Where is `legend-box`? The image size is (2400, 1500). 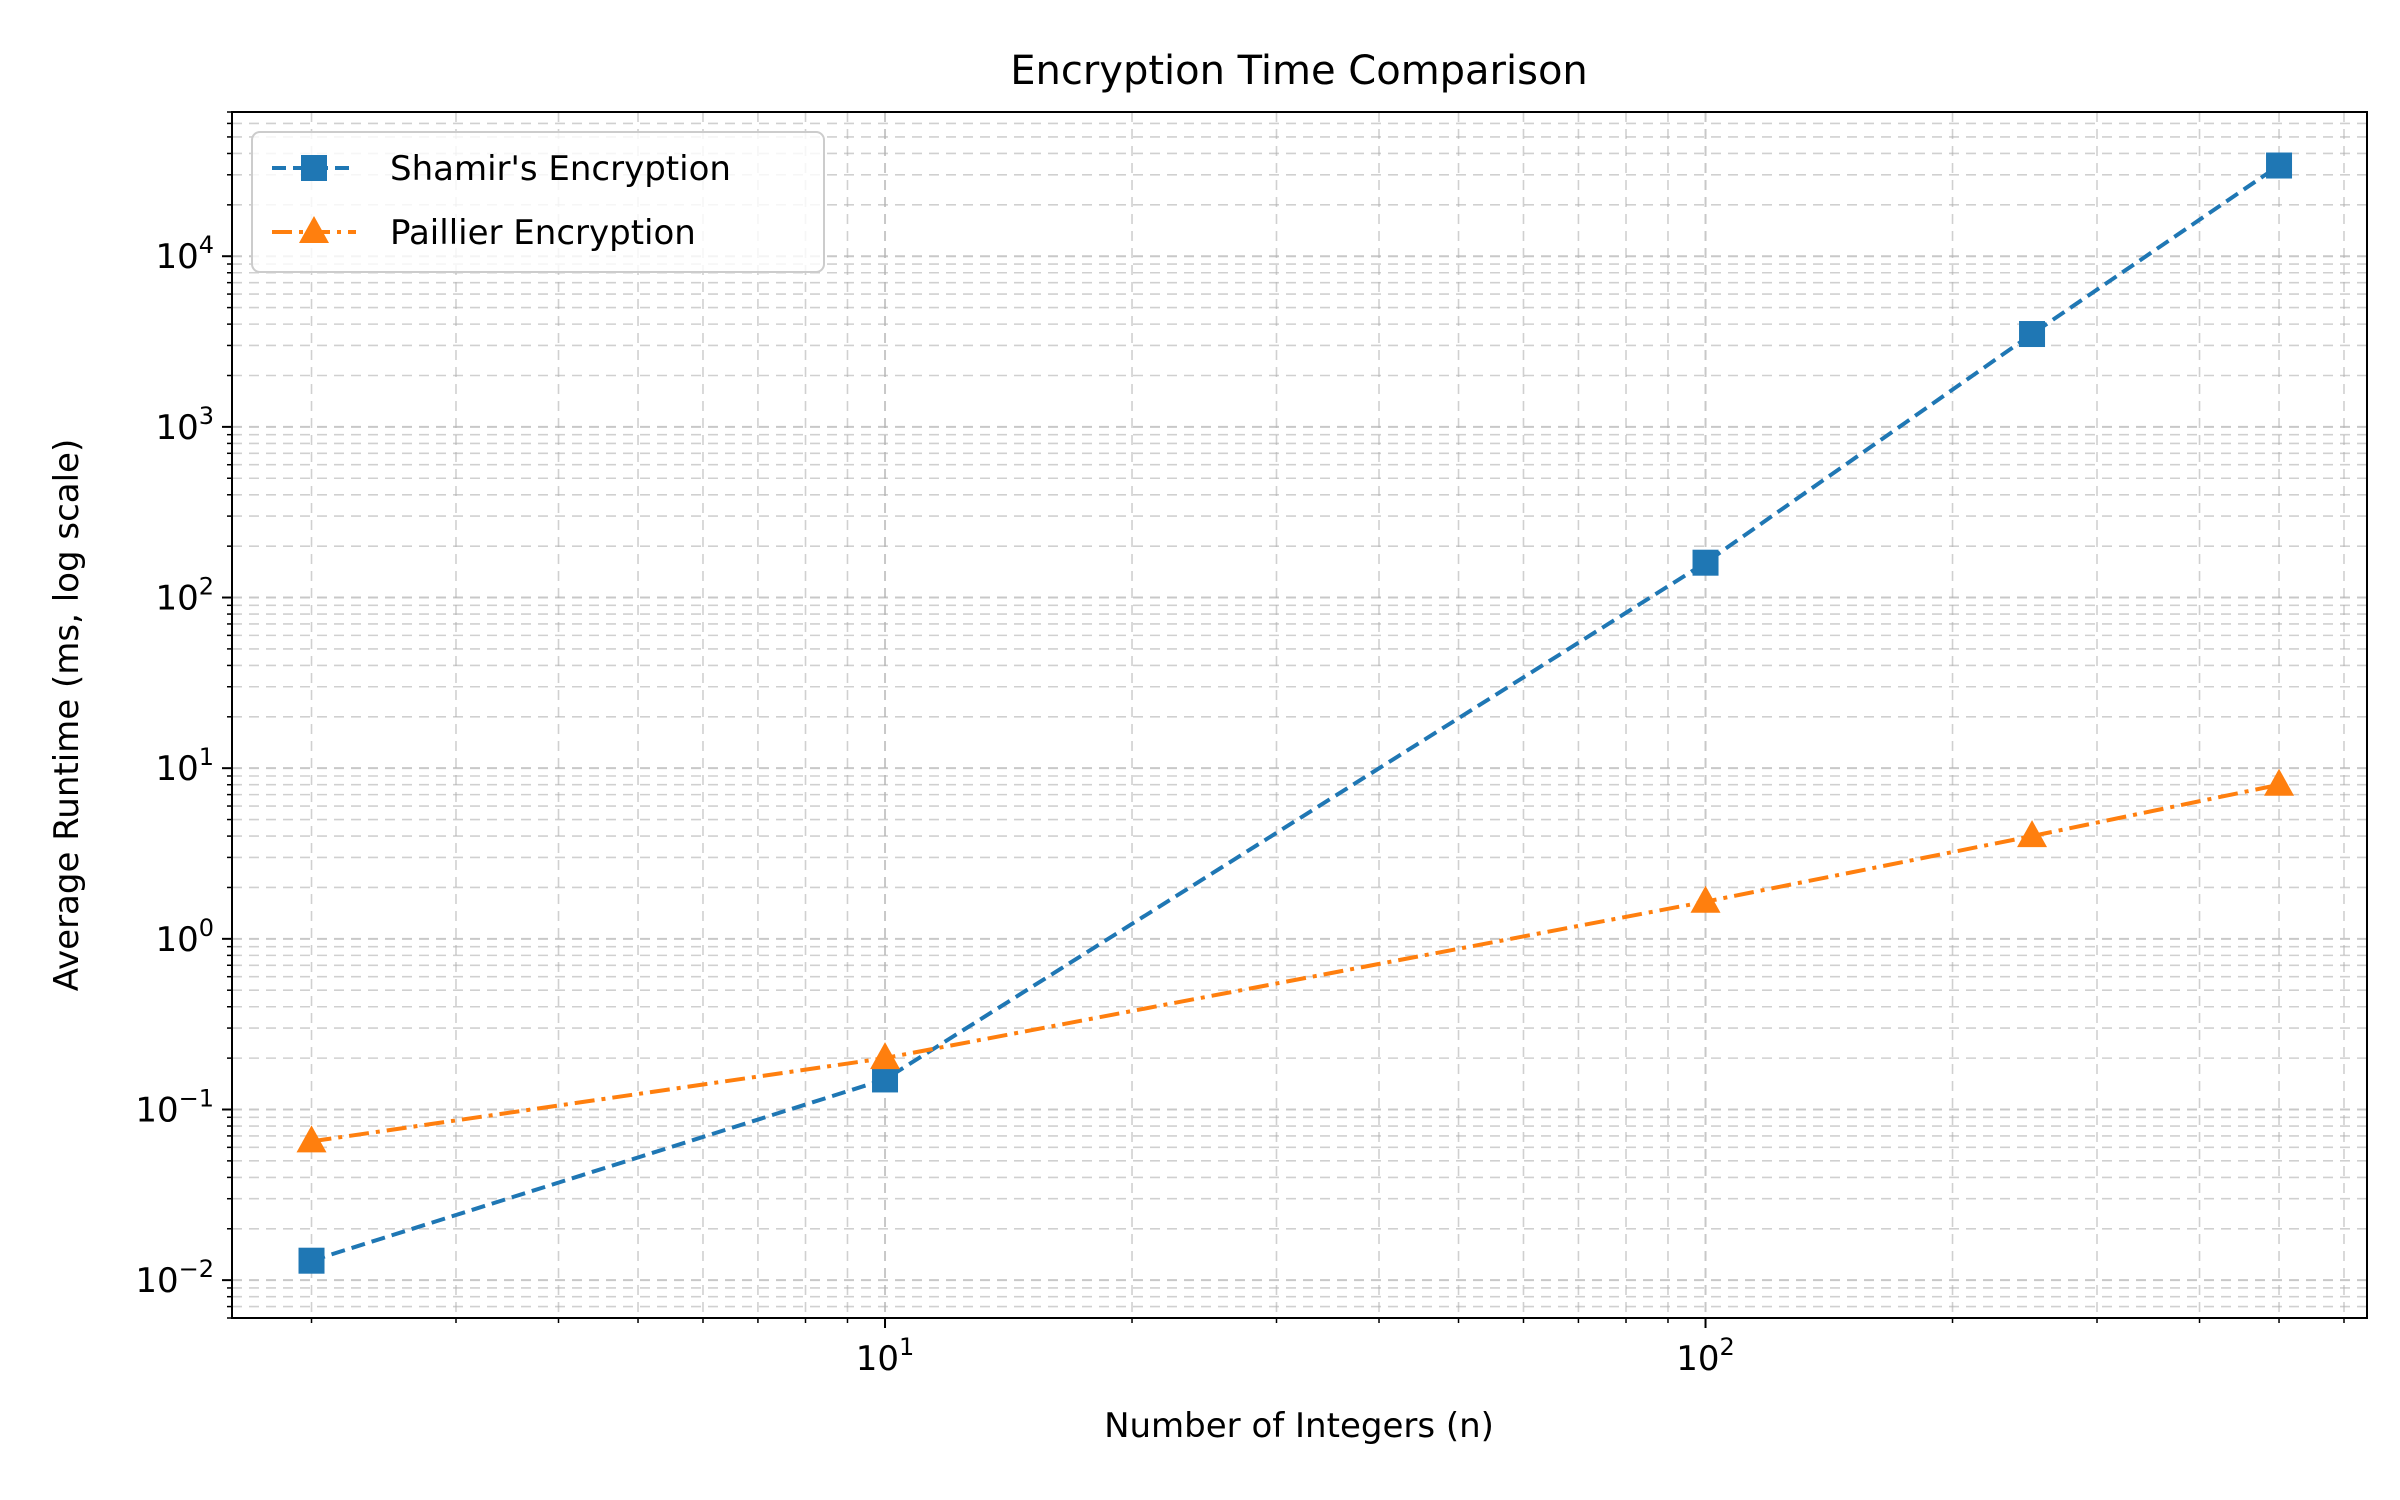 legend-box is located at coordinates (538, 202).